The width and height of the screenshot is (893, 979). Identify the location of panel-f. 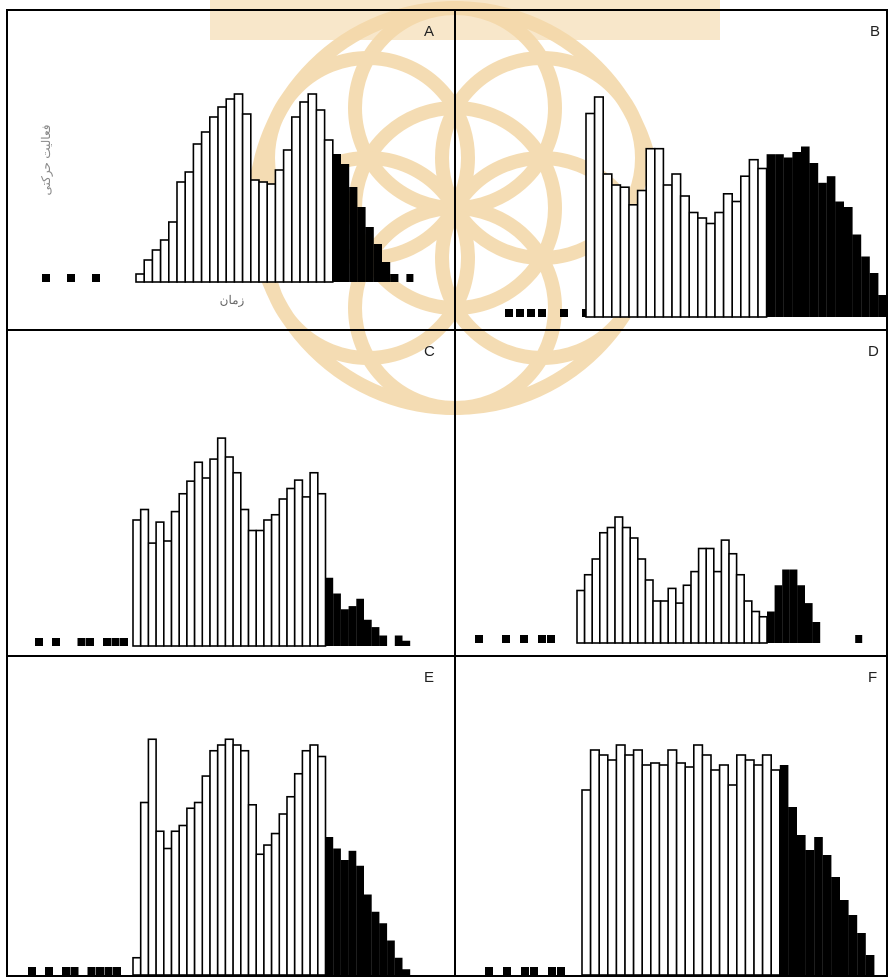
(680, 860).